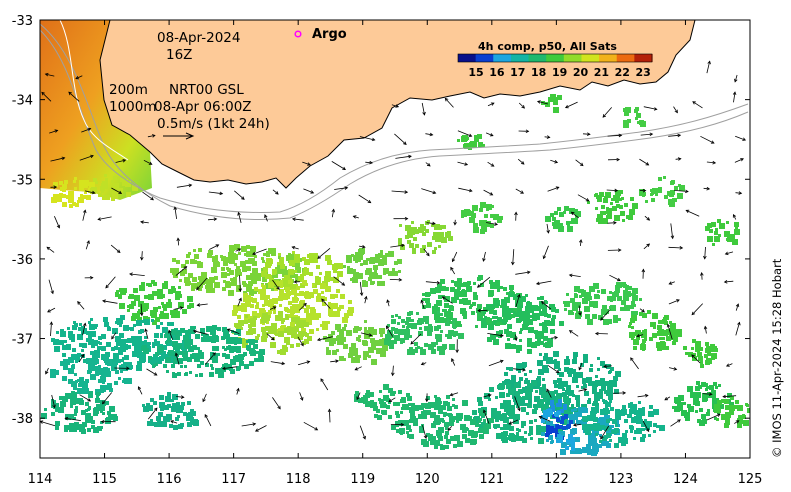 The width and height of the screenshot is (791, 492). I want to click on warm-sst-patch, so click(96, 110).